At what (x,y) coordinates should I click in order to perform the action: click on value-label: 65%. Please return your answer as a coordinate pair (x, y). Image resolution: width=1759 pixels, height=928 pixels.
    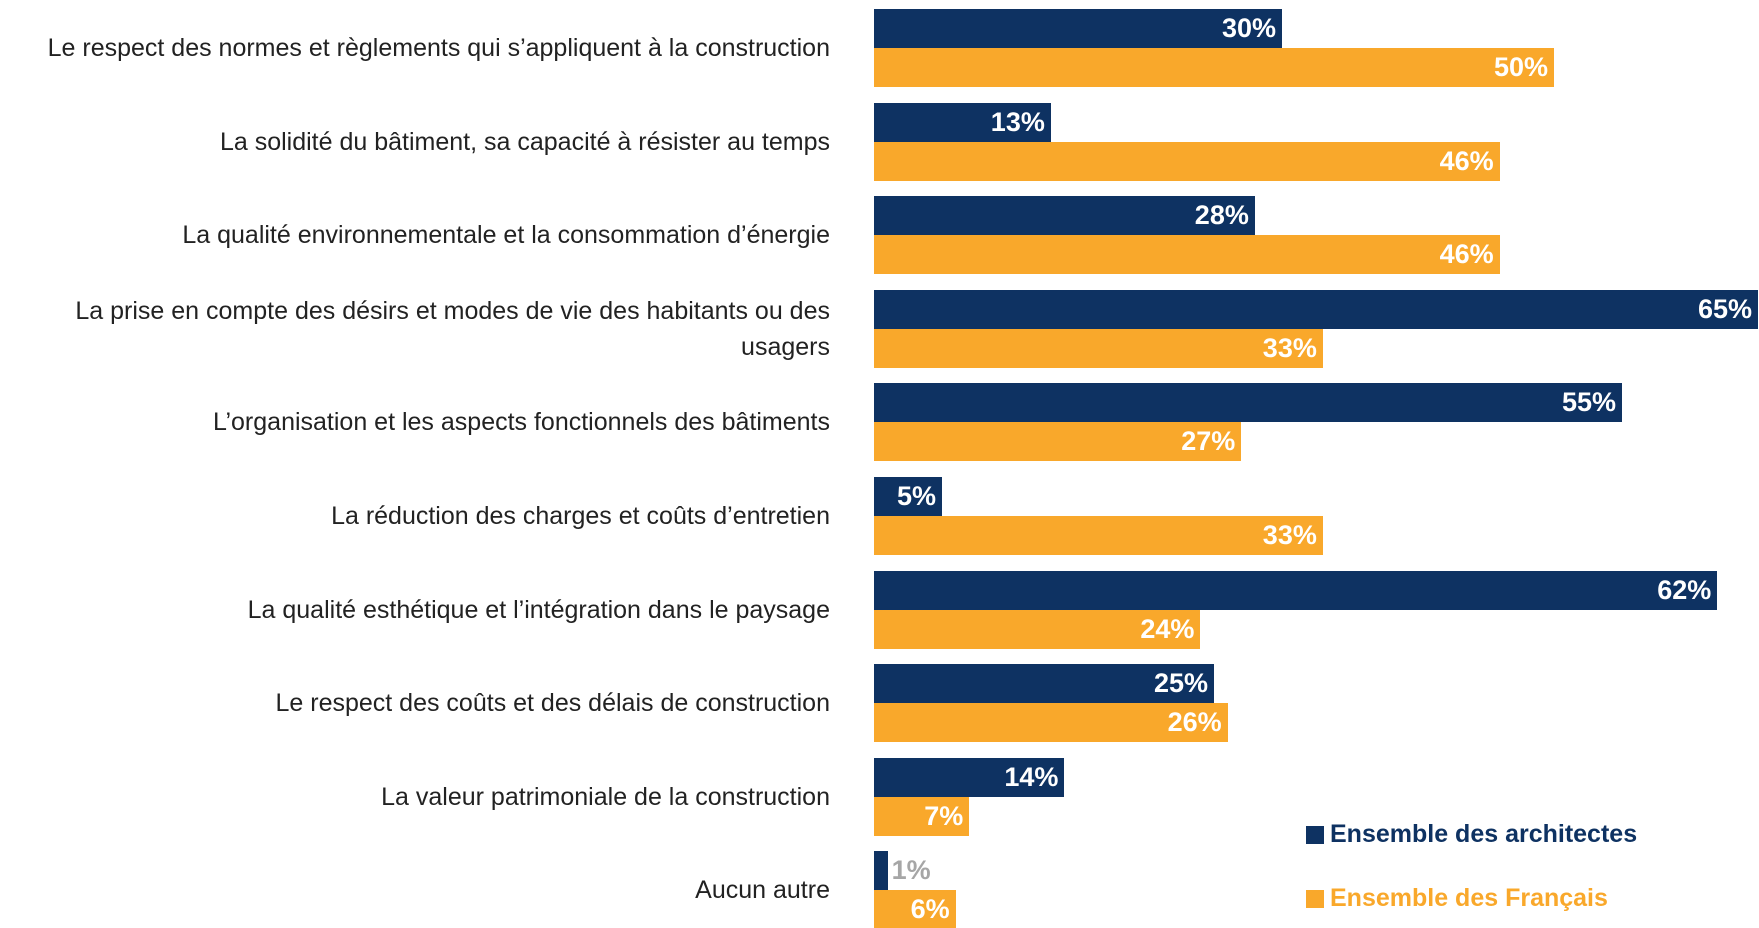
    Looking at the image, I should click on (1725, 308).